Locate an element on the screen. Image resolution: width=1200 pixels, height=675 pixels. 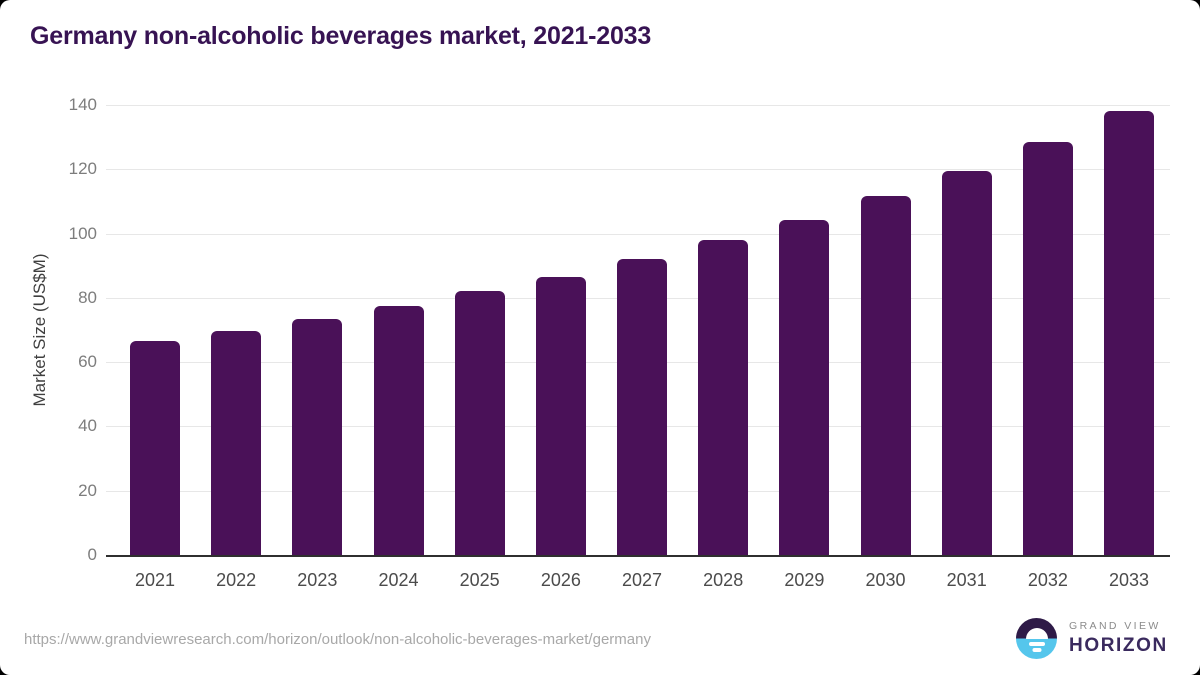
logo-text: GRAND VIEW HORIZON is located at coordinates (1118, 638).